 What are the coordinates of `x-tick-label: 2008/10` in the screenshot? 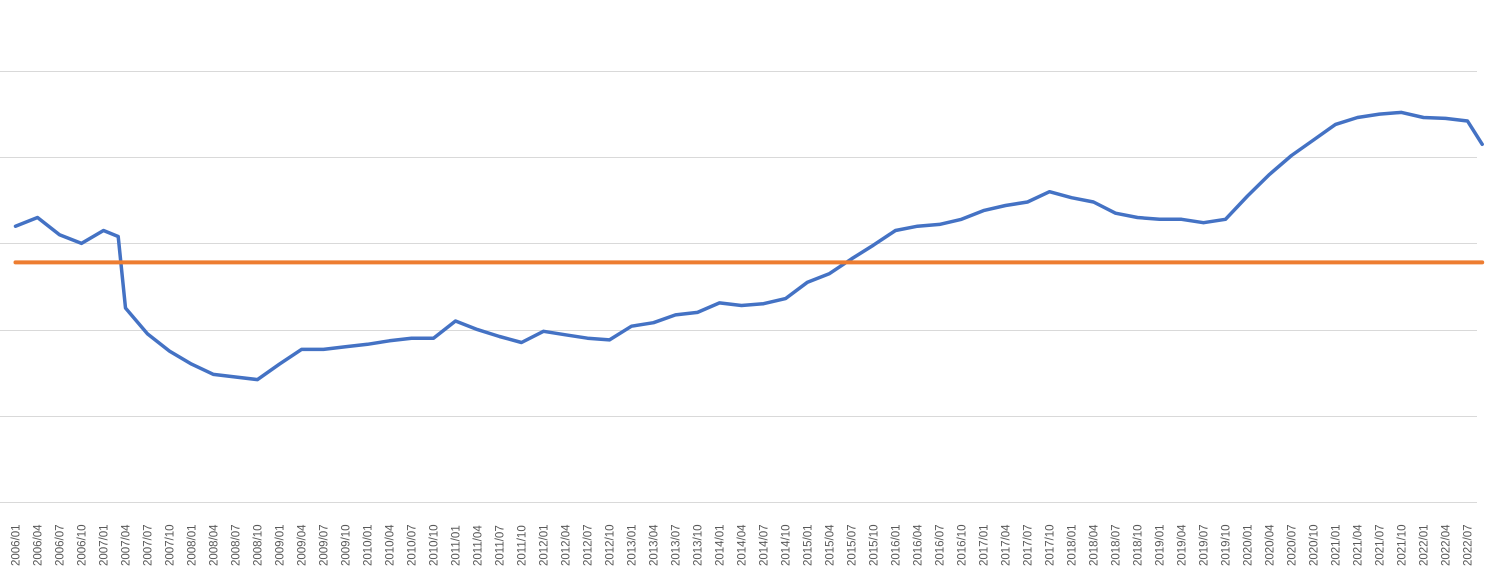 It's located at (259, 545).